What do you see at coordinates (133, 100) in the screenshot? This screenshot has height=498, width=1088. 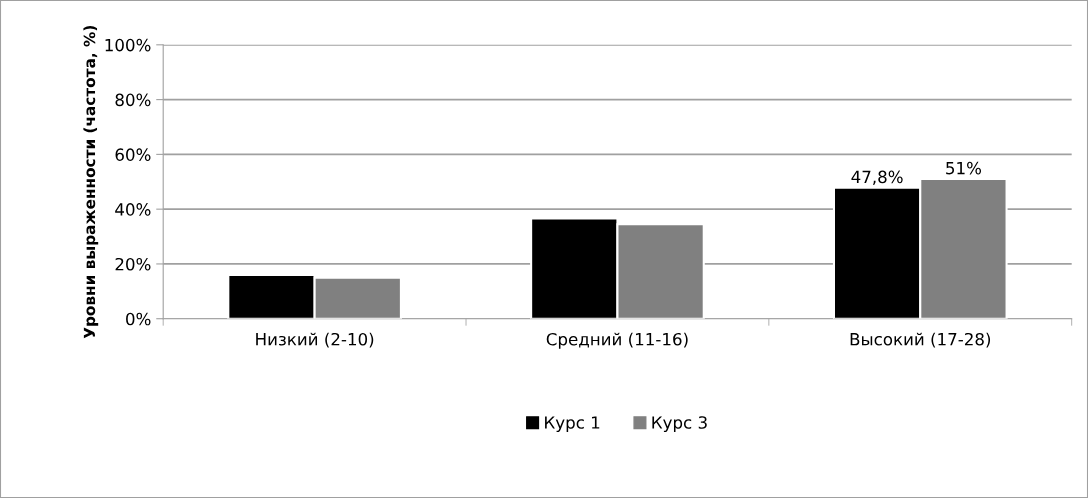 I see `y-tick-label: 80%` at bounding box center [133, 100].